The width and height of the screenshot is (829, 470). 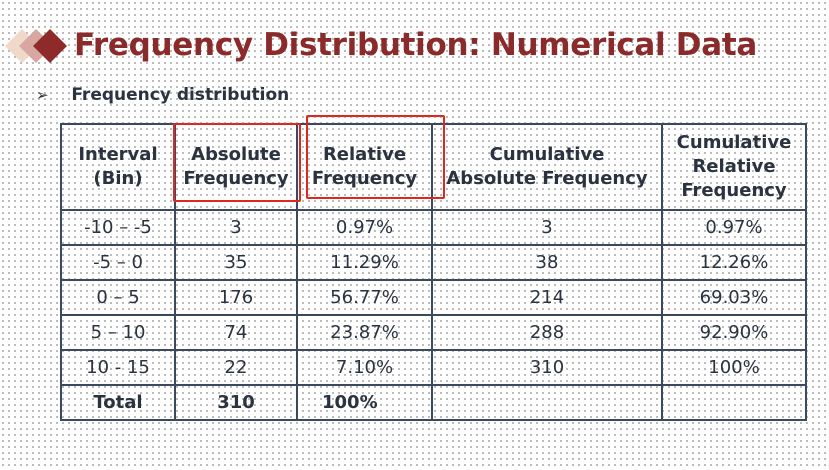 I want to click on header-absolute-frequency: Absolute Frequency, so click(x=236, y=167).